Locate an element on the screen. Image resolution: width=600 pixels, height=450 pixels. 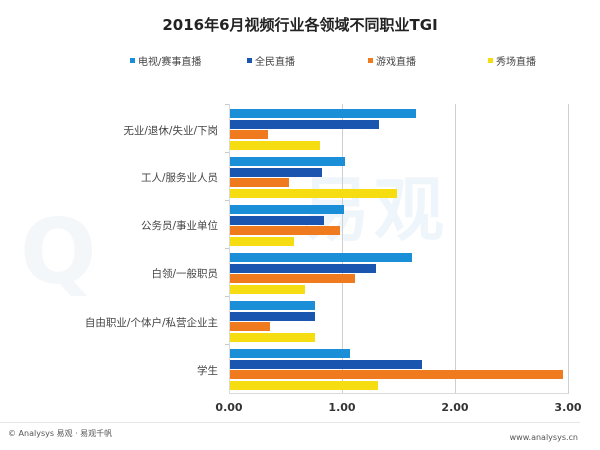
footer-website: www.analysys.cn is located at coordinates (543, 437).